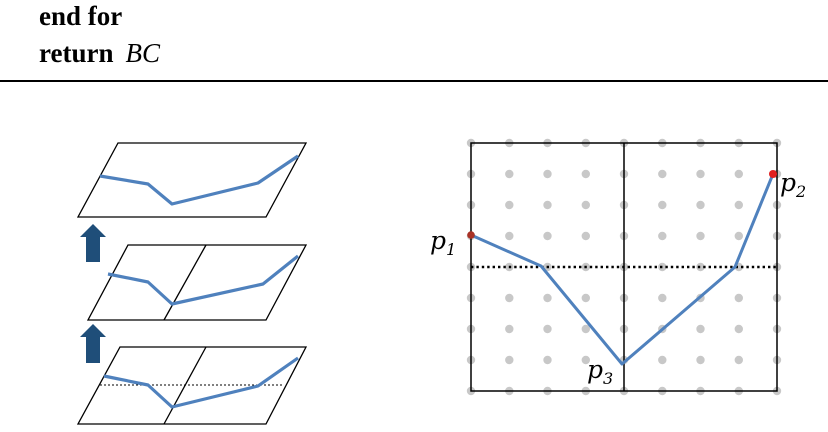 The width and height of the screenshot is (828, 432). Describe the element at coordinates (414, 81) in the screenshot. I see `algorithm-bottom-rule` at that location.